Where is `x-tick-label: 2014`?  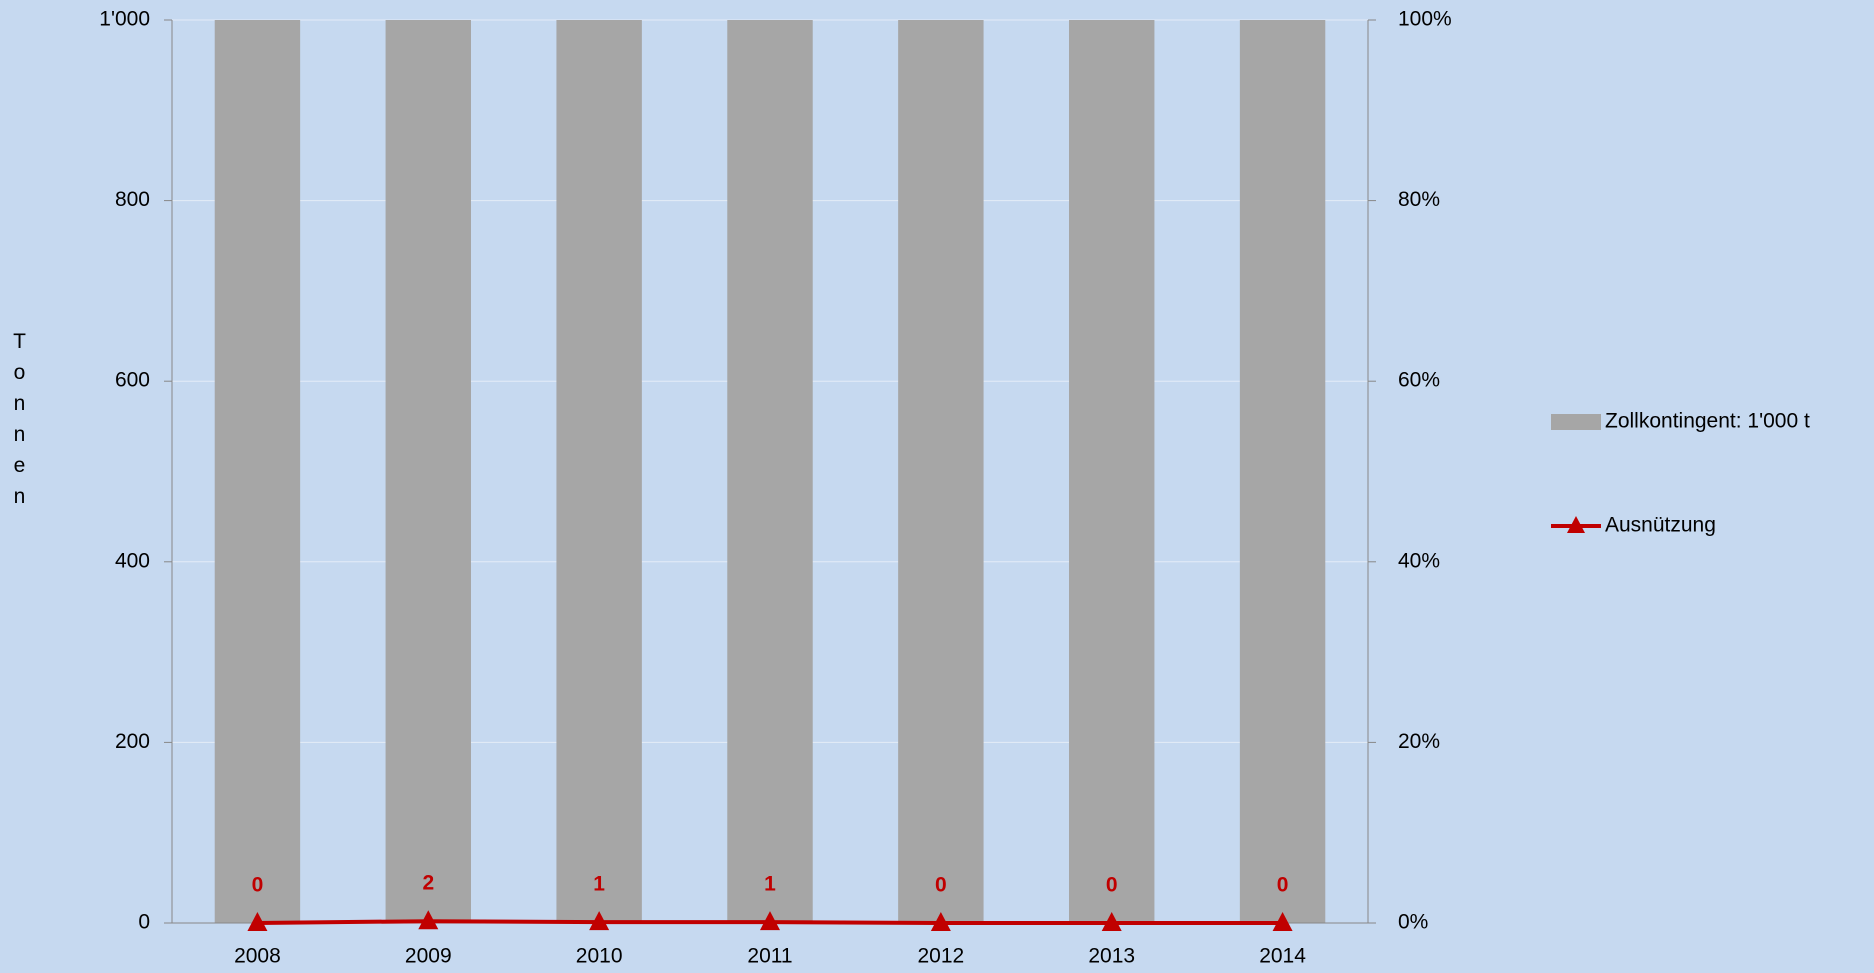 x-tick-label: 2014 is located at coordinates (1282, 956).